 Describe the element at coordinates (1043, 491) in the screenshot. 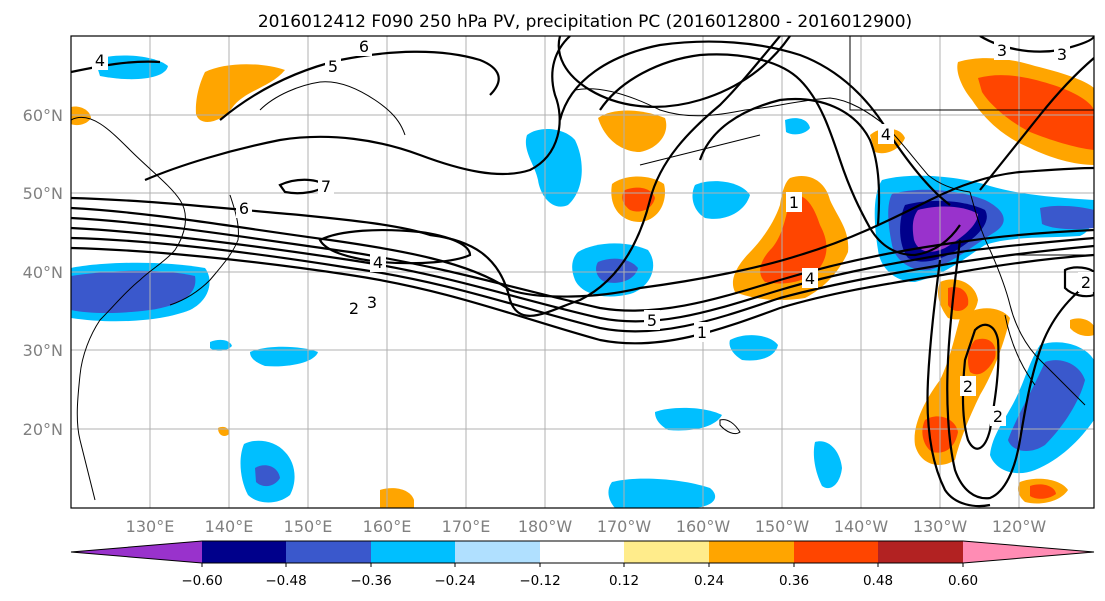

I see `pos-anomaly-small-2-core` at that location.